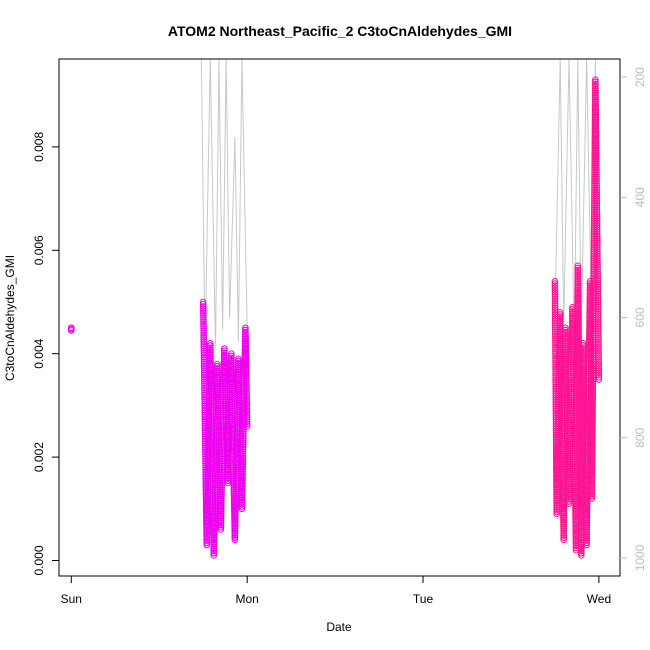  Describe the element at coordinates (640, 77) in the screenshot. I see `right-tick-label: 200` at that location.